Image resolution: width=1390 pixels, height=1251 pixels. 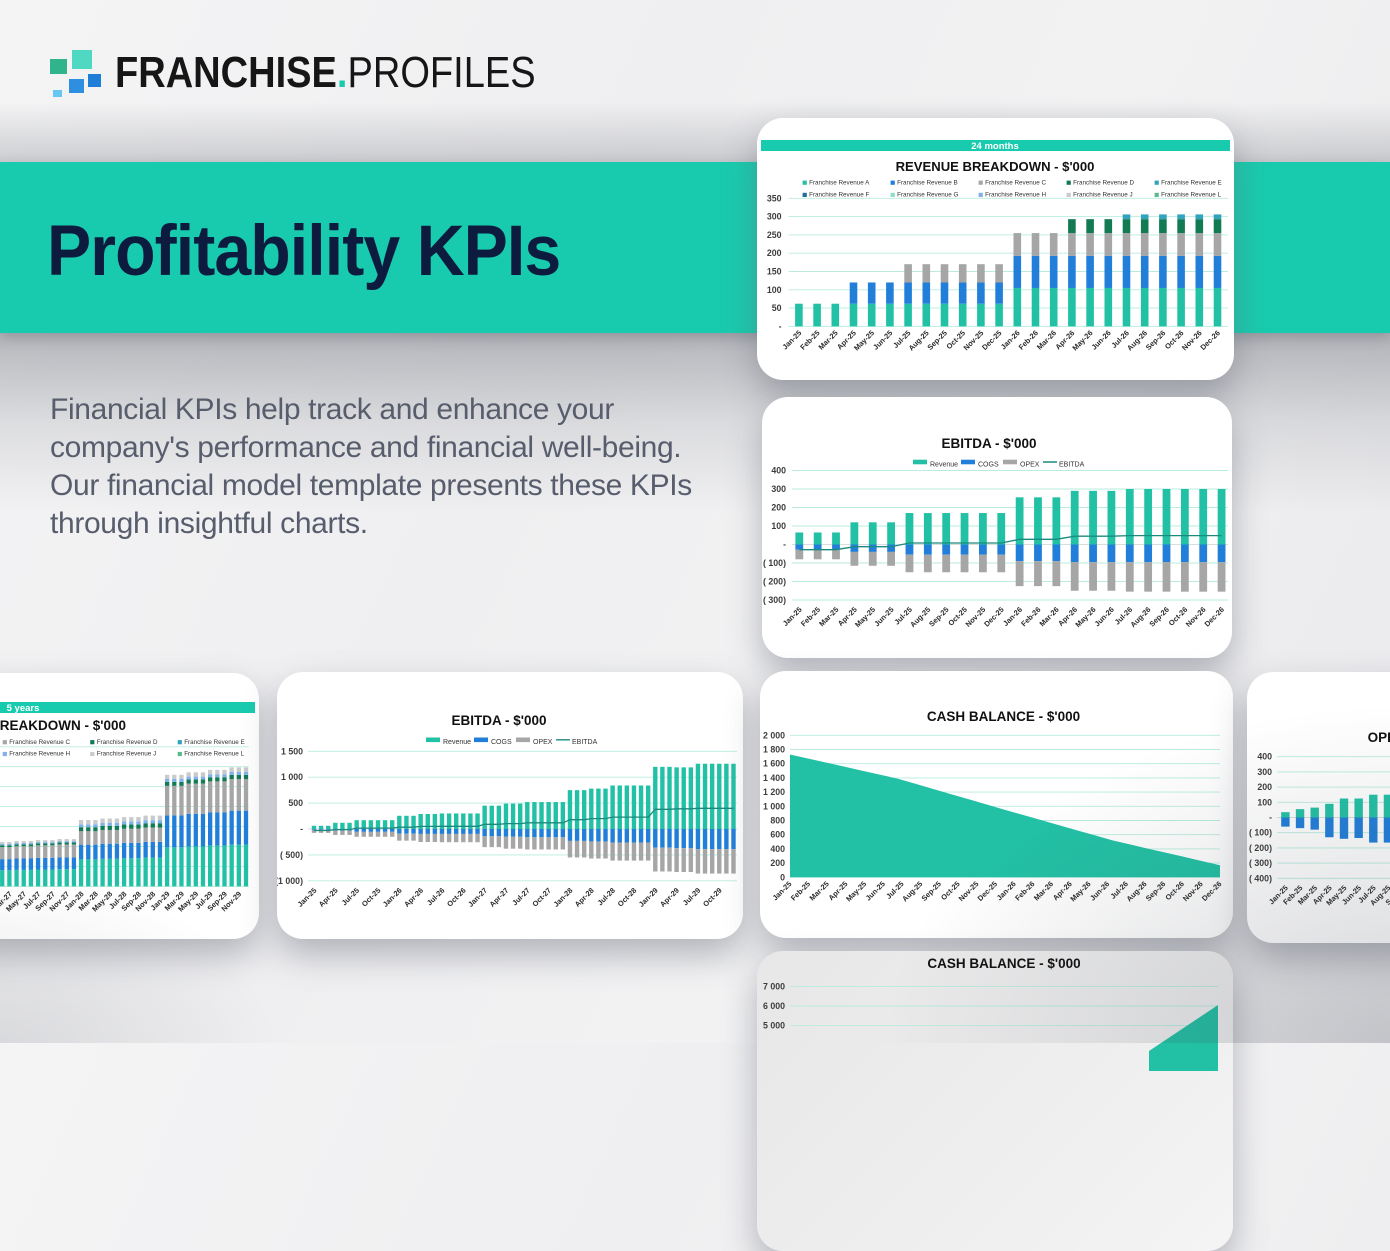 What do you see at coordinates (477, 897) in the screenshot?
I see `svg-text: Jan-27` at bounding box center [477, 897].